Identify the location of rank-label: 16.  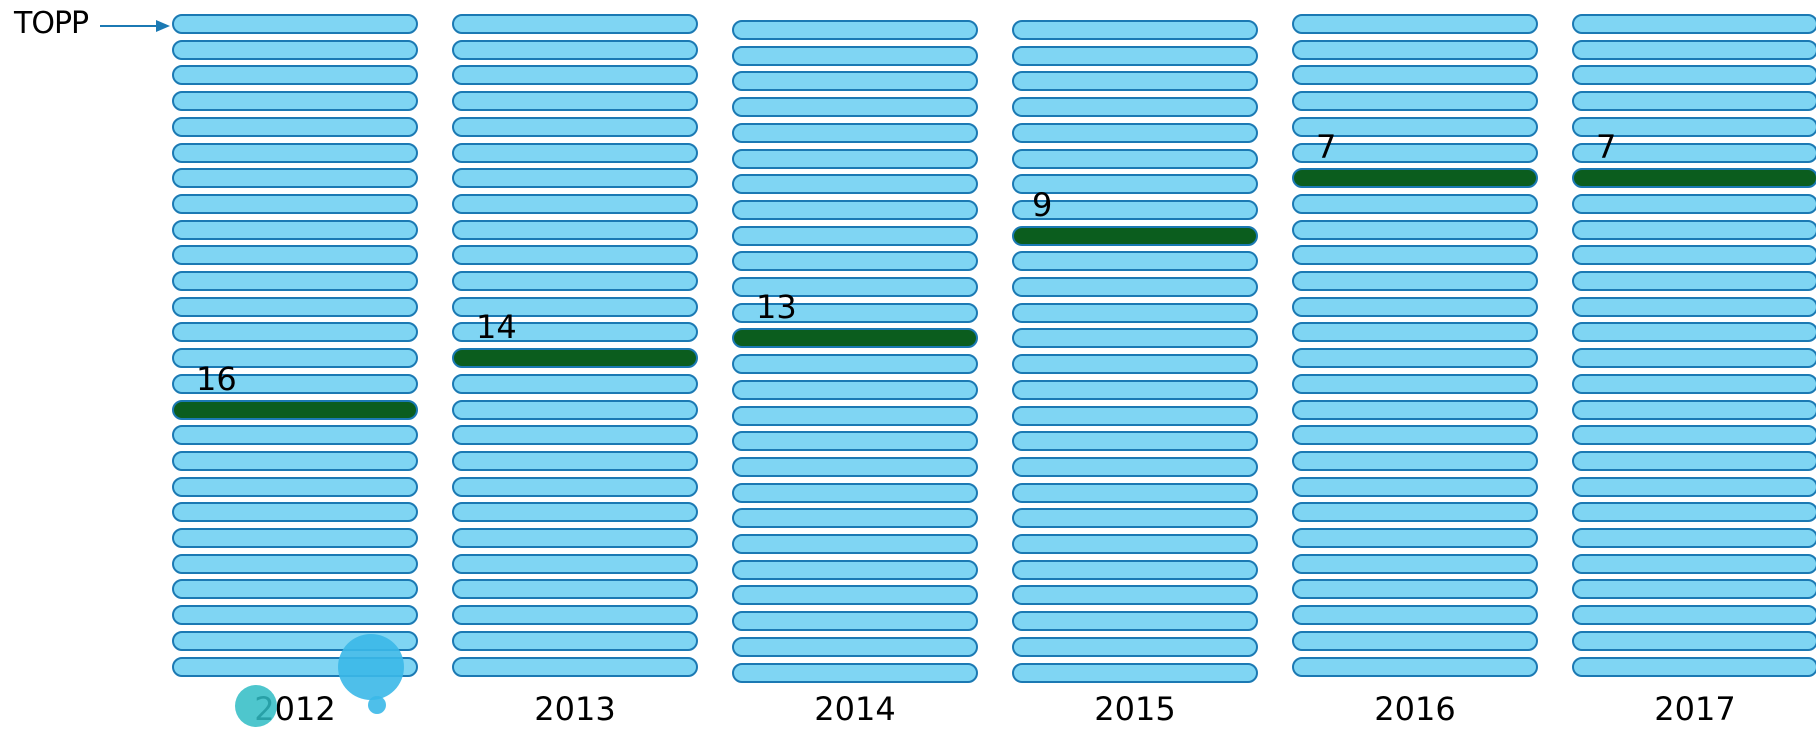
(216, 378).